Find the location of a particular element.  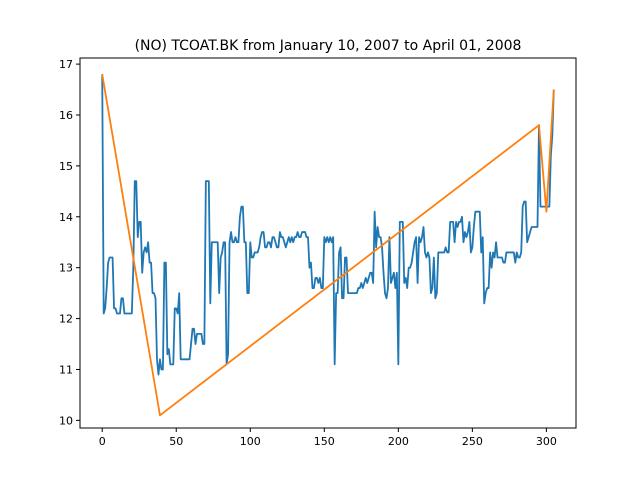

y-tick-label: 12 is located at coordinates (66, 319).